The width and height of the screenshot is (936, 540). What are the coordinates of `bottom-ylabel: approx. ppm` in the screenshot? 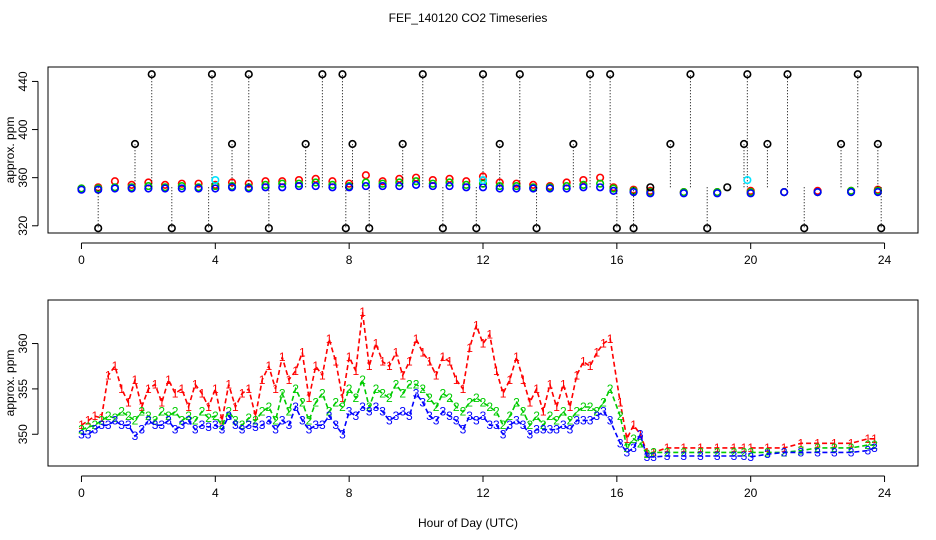 It's located at (10, 383).